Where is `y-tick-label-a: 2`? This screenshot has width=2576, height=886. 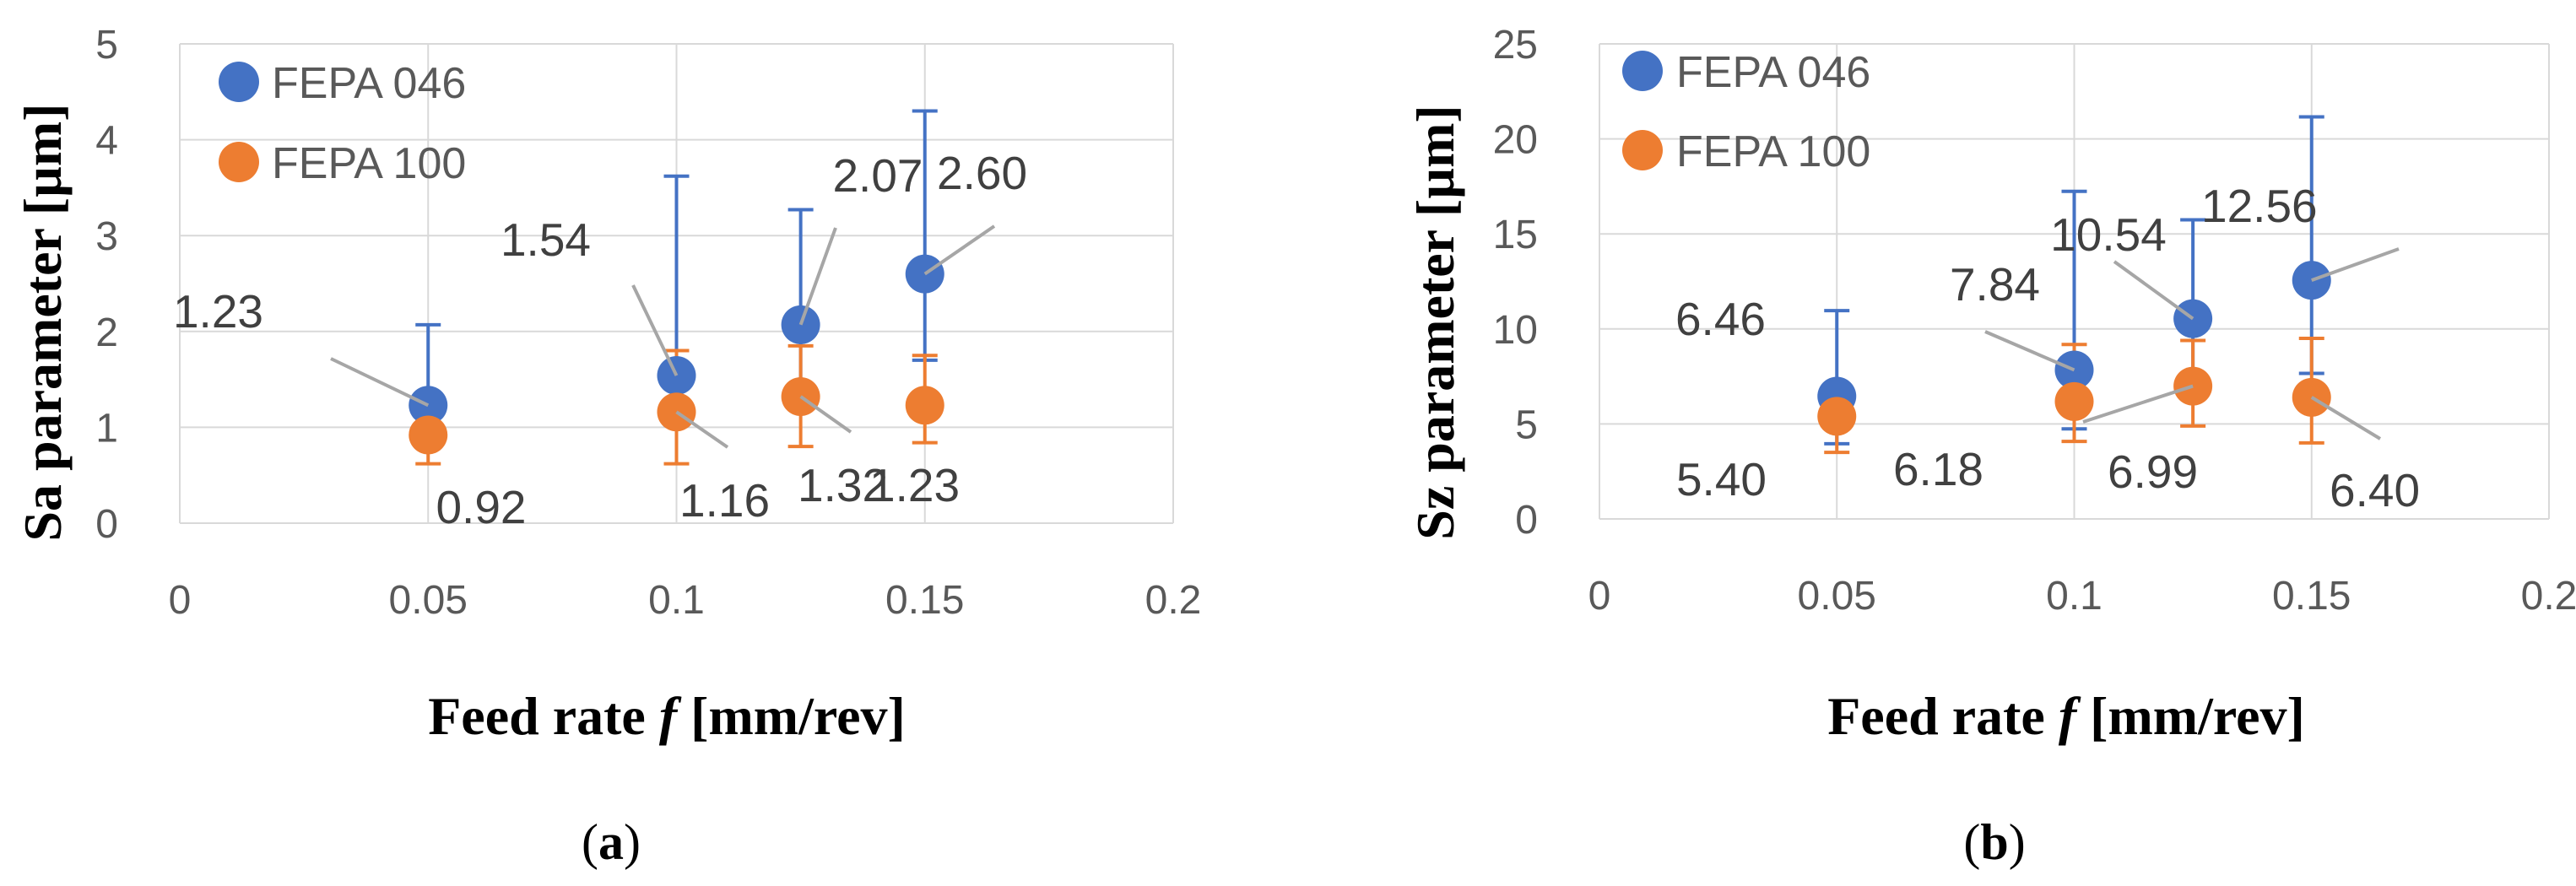 y-tick-label-a: 2 is located at coordinates (106, 333).